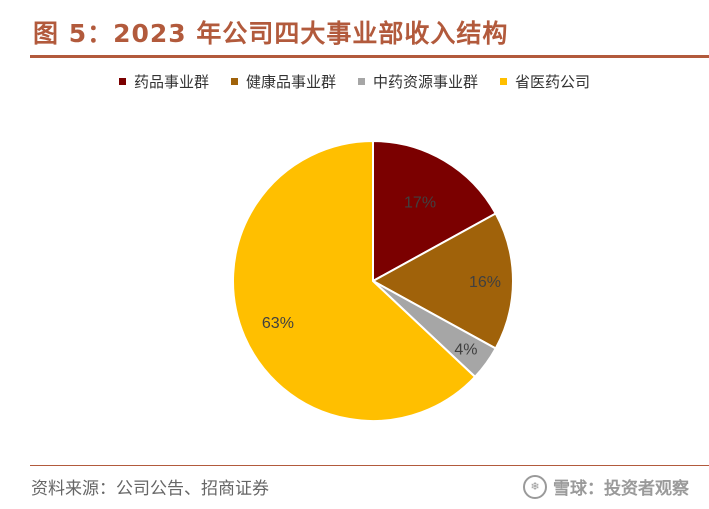 This screenshot has width=709, height=509. What do you see at coordinates (171, 82) in the screenshot?
I see `legend-label-drugs: 药品事业群` at bounding box center [171, 82].